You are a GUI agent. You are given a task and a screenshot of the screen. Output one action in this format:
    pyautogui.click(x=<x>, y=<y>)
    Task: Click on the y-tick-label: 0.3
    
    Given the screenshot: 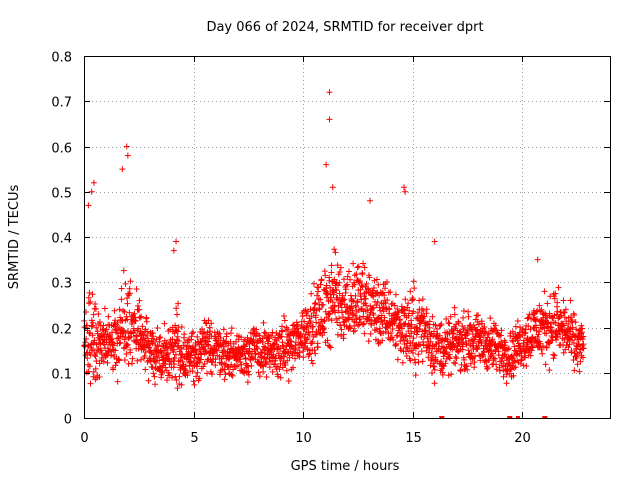 What is the action you would take?
    pyautogui.click(x=61, y=284)
    